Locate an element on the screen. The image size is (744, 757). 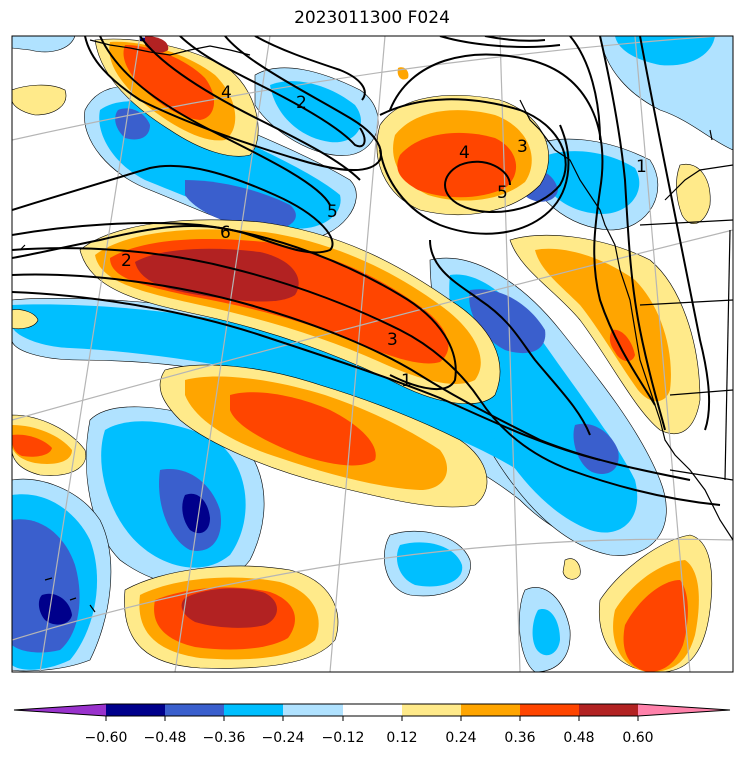
colorbar-tick-label: −0.48 is located at coordinates (165, 738).